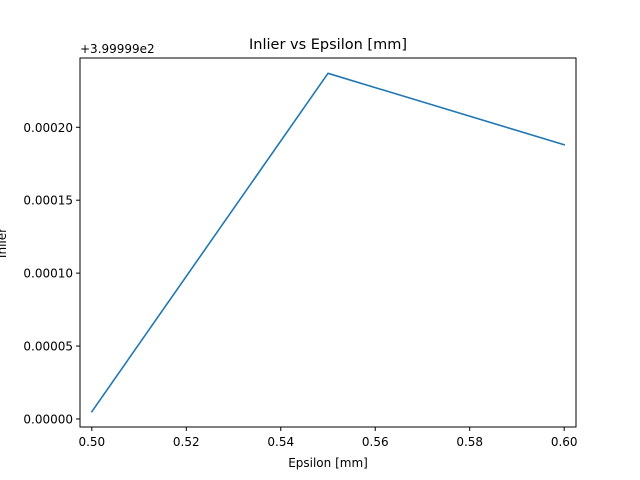  Describe the element at coordinates (91, 442) in the screenshot. I see `x-tick-label: 0.50` at that location.